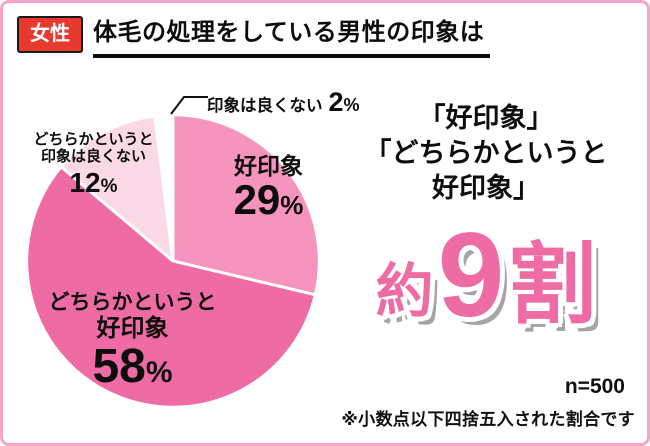  I want to click on pie-label-bad-value: 2%, so click(344, 102).